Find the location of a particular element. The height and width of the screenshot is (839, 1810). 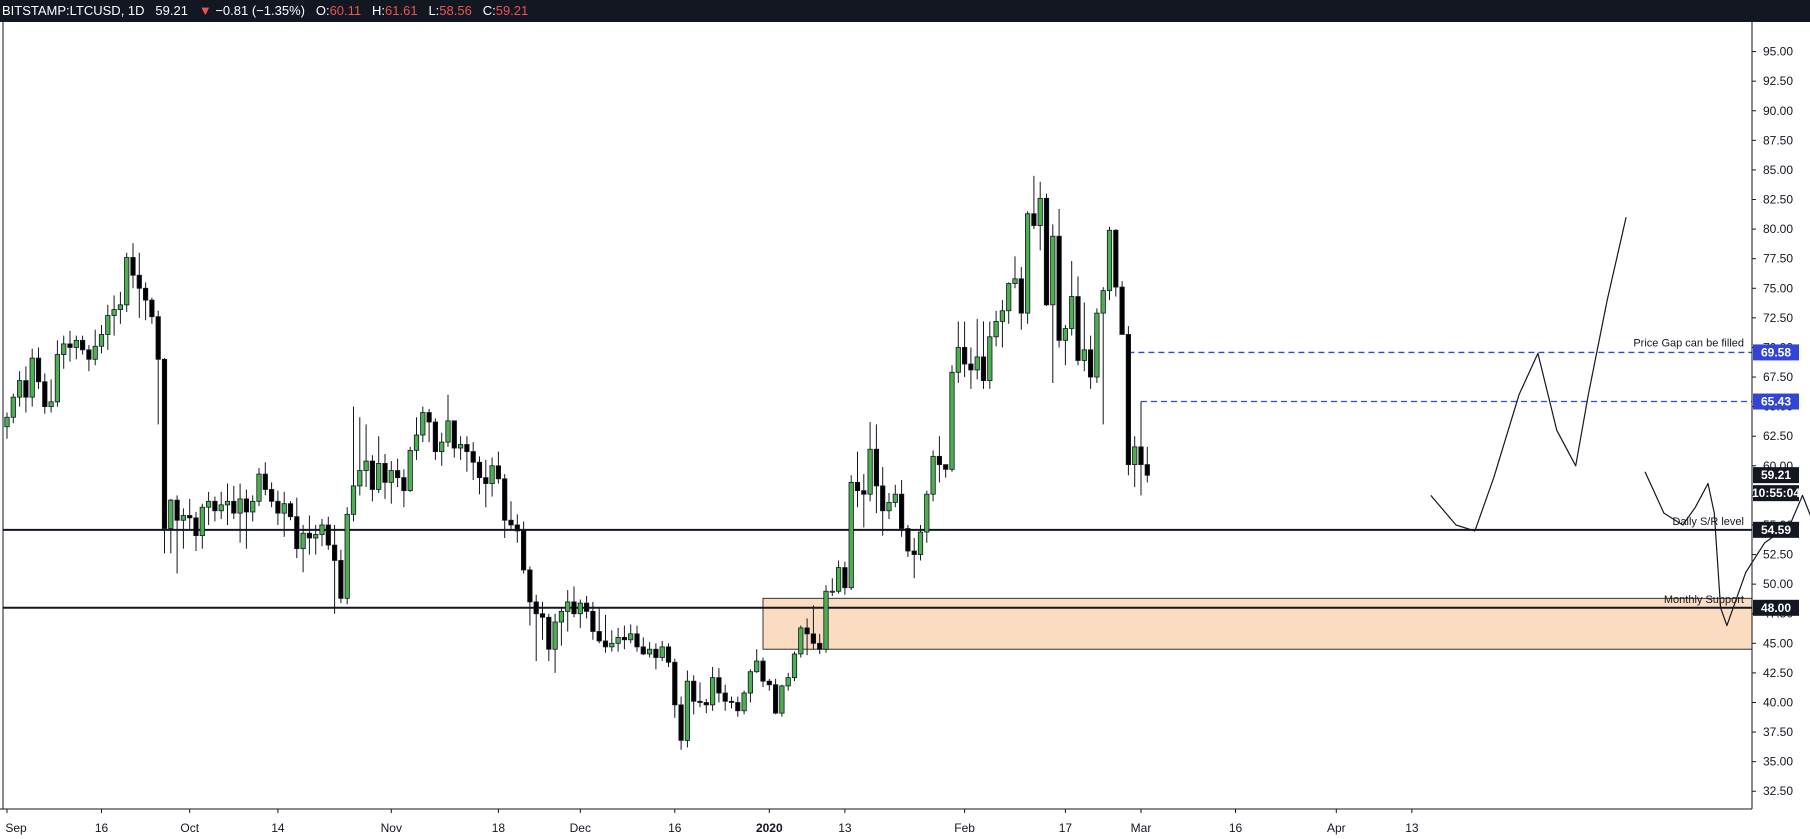

y-tick-label: 90.00 is located at coordinates (1778, 111).